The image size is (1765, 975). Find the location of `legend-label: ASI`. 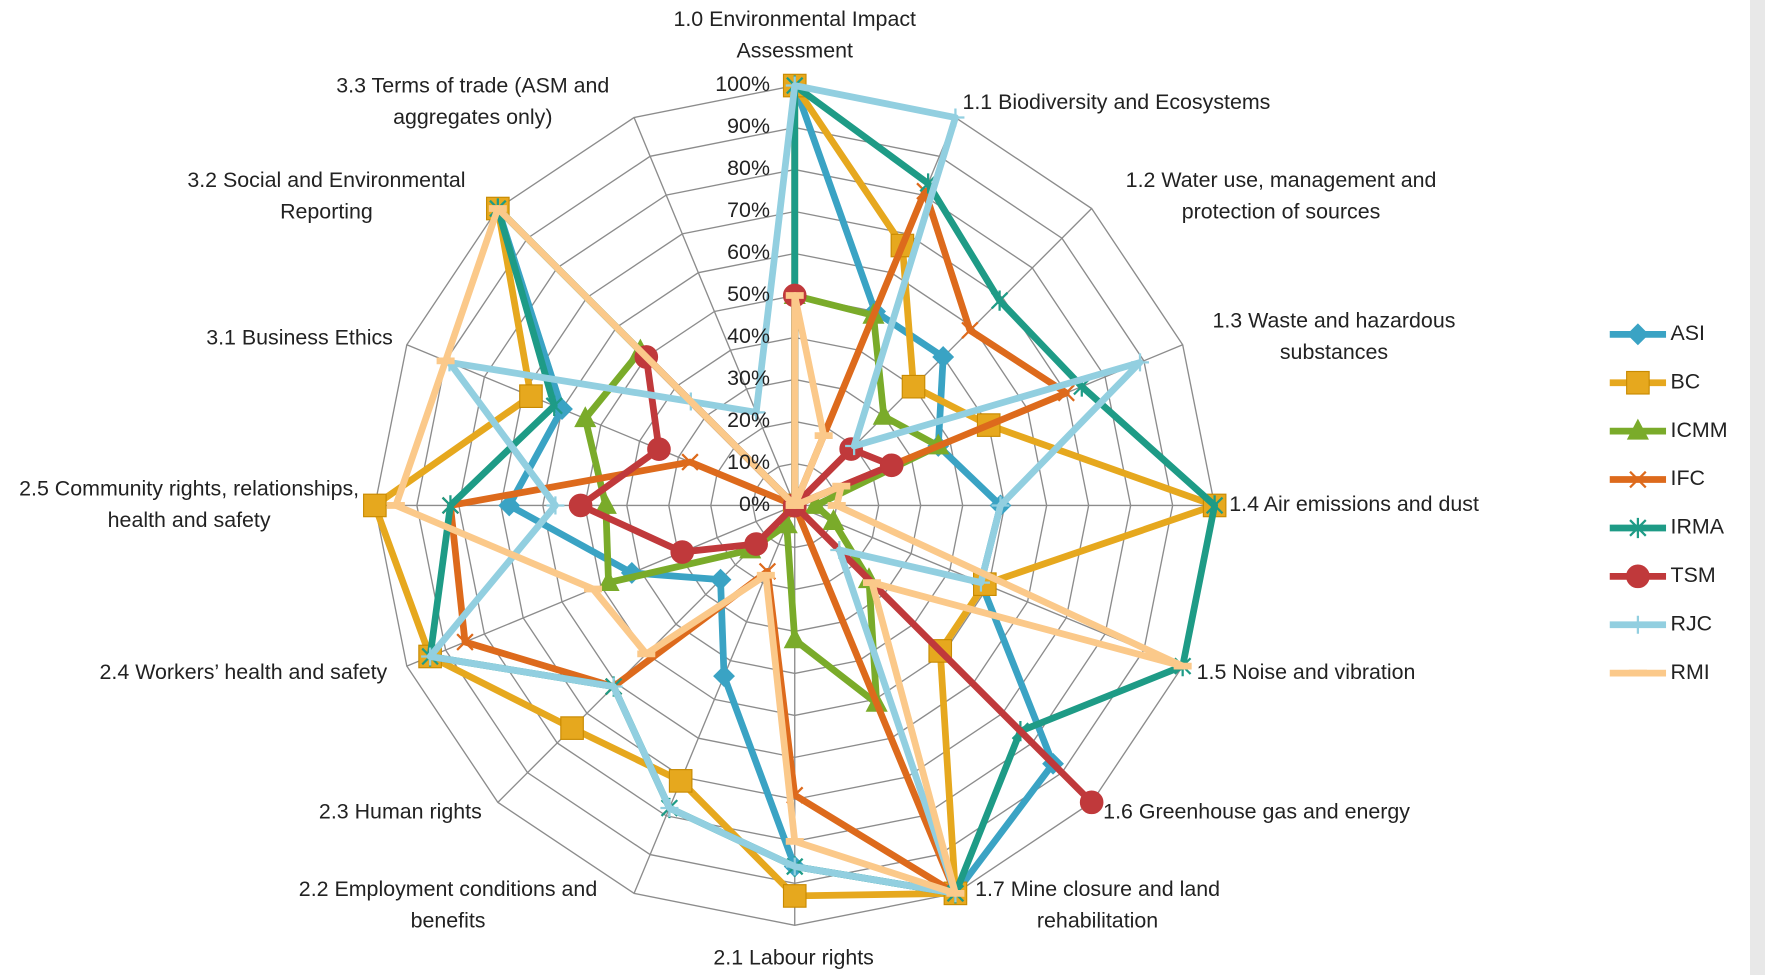

legend-label: ASI is located at coordinates (1688, 333).